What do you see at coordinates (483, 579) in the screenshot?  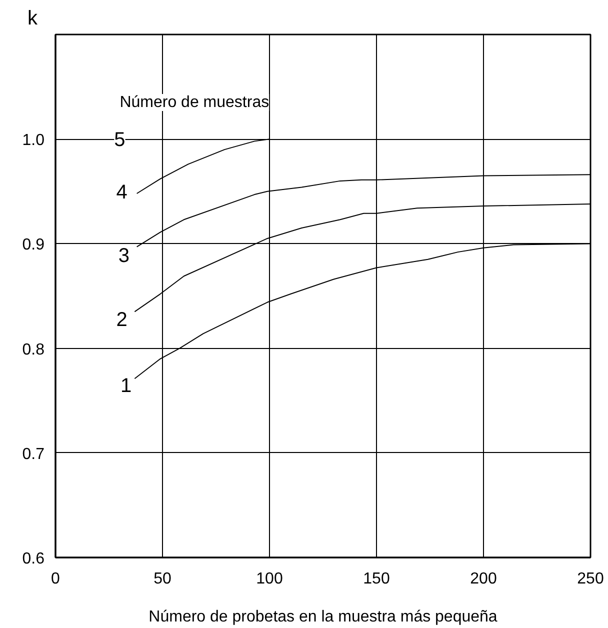 I see `x-tick-label: 200` at bounding box center [483, 579].